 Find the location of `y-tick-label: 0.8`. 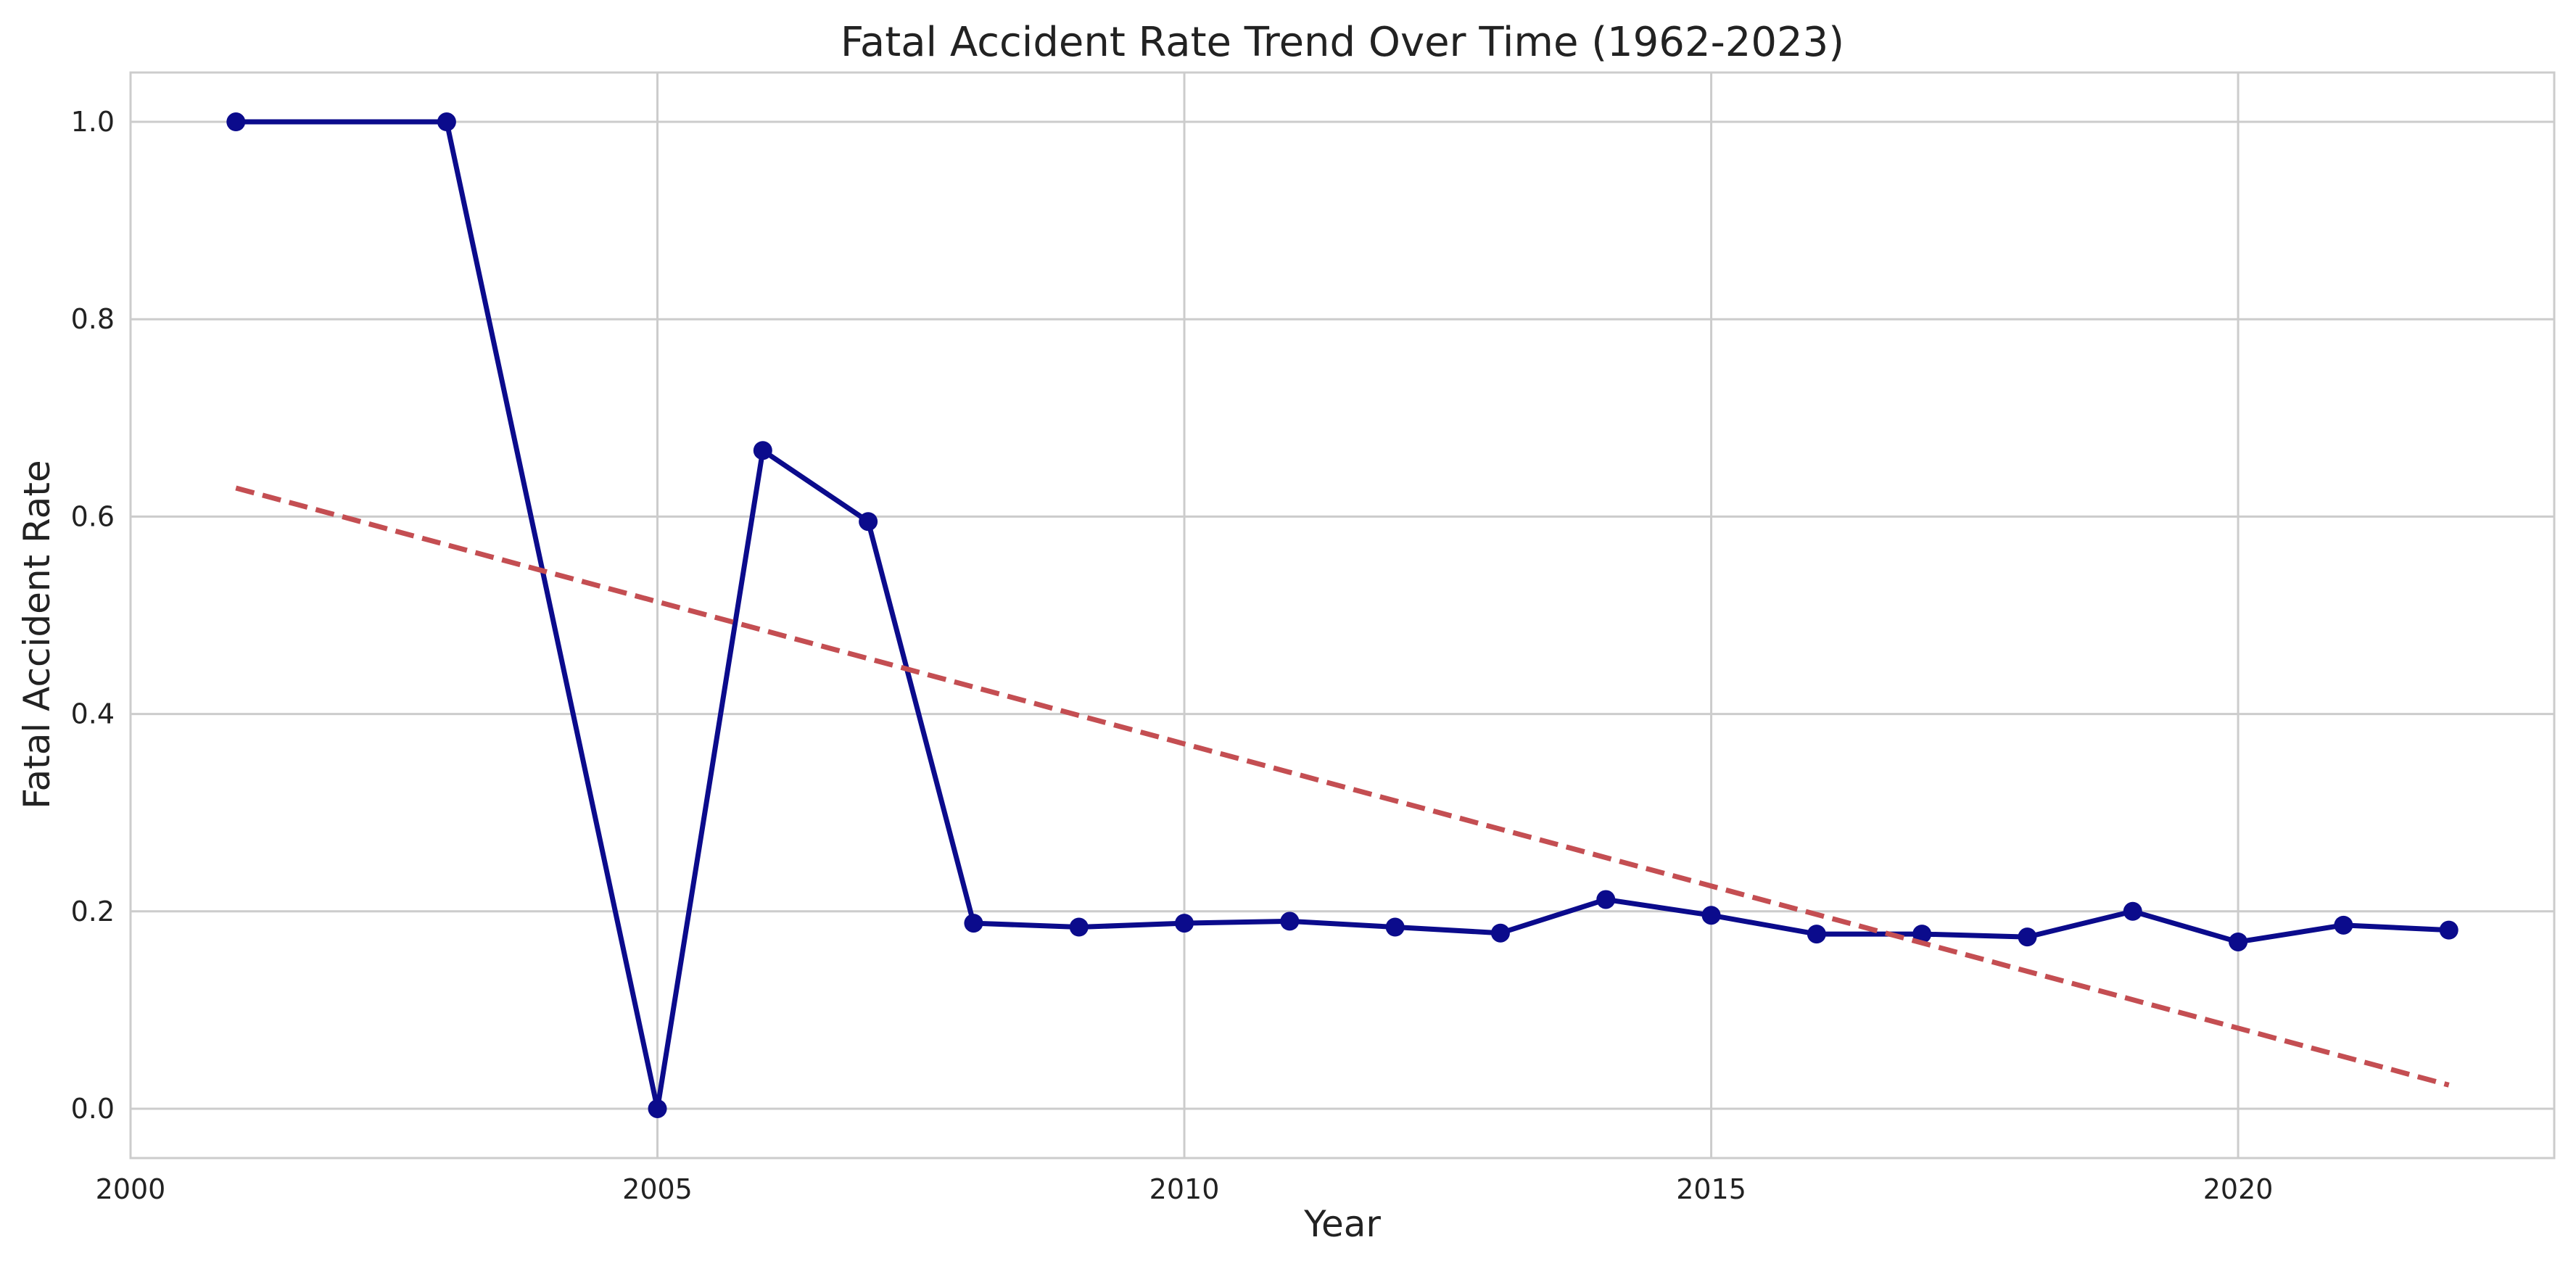

y-tick-label: 0.8 is located at coordinates (93, 319).